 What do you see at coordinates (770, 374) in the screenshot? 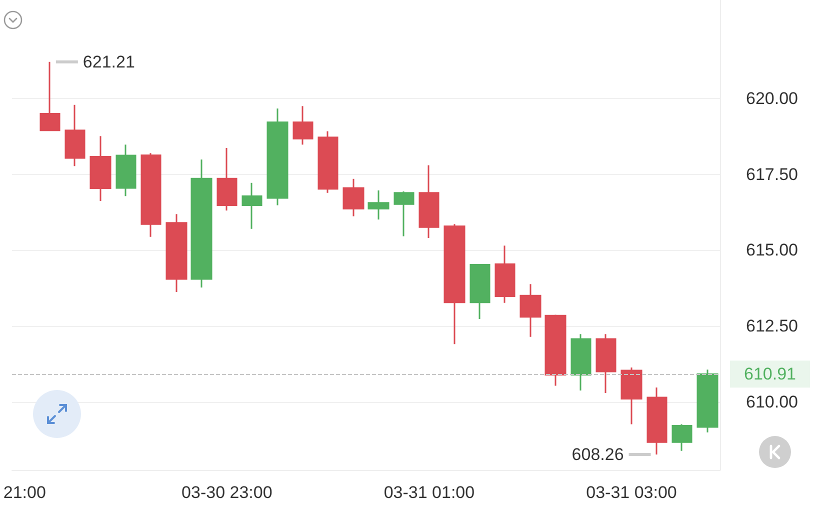
I see `ref-line-label: 610.91` at bounding box center [770, 374].